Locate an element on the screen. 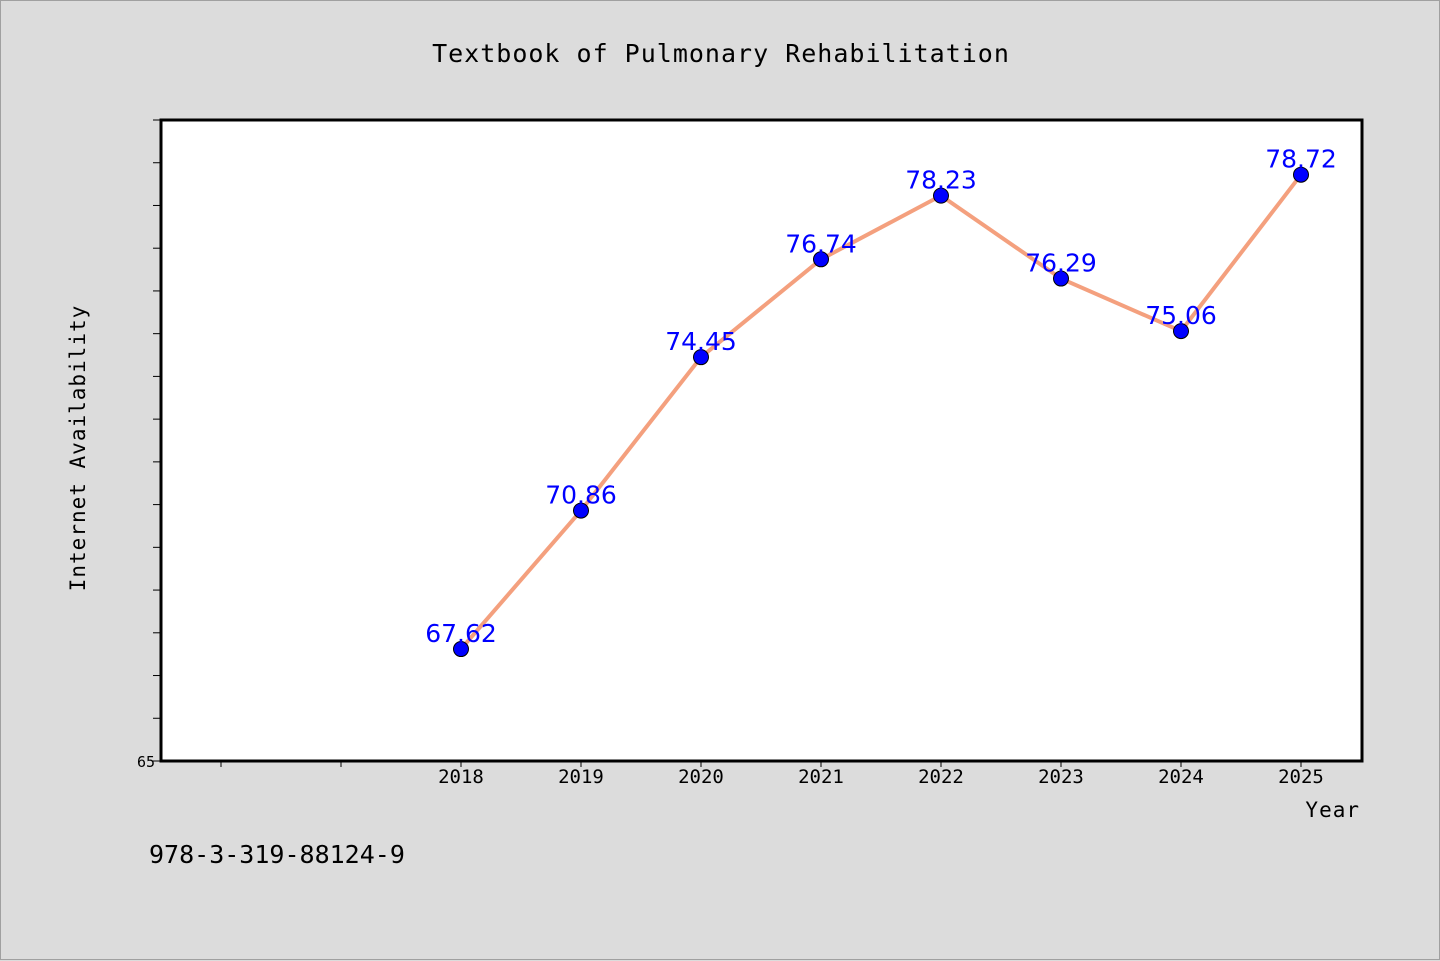 The width and height of the screenshot is (1440, 961). y-tick-label: 65 is located at coordinates (146, 762).